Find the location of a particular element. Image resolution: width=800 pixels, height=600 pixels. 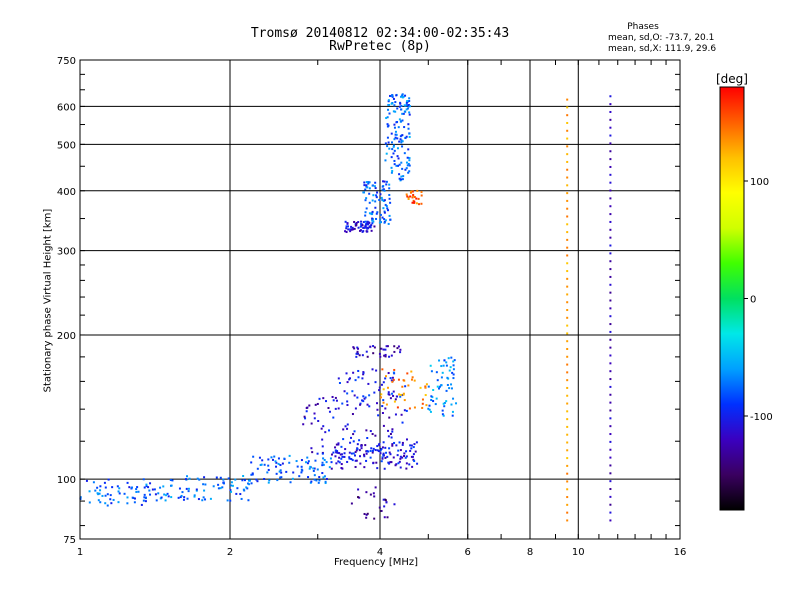

y-tick-label: 300 is located at coordinates (66, 252).